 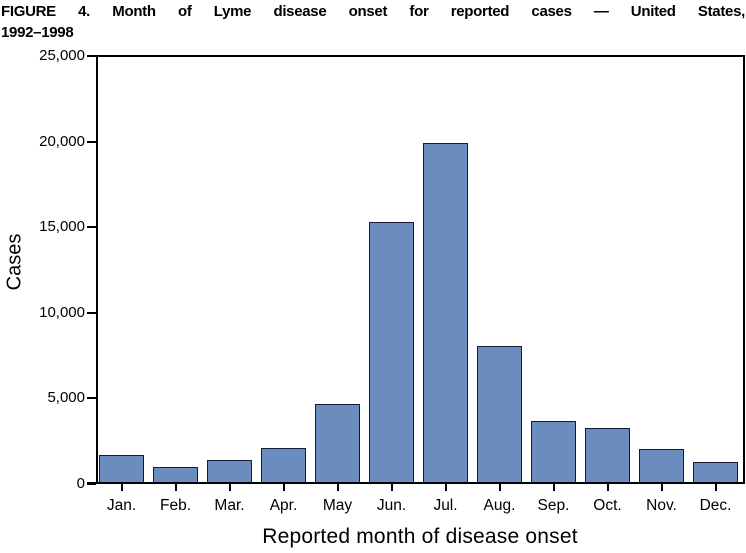 What do you see at coordinates (97, 269) in the screenshot?
I see `y-axis-line` at bounding box center [97, 269].